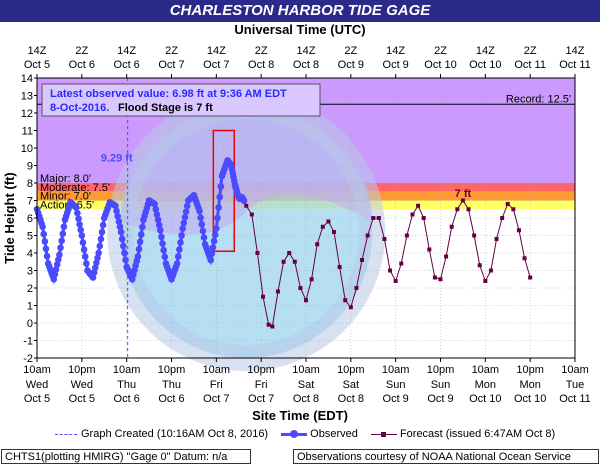  I want to click on y-tick-label: 6, so click(30, 219).